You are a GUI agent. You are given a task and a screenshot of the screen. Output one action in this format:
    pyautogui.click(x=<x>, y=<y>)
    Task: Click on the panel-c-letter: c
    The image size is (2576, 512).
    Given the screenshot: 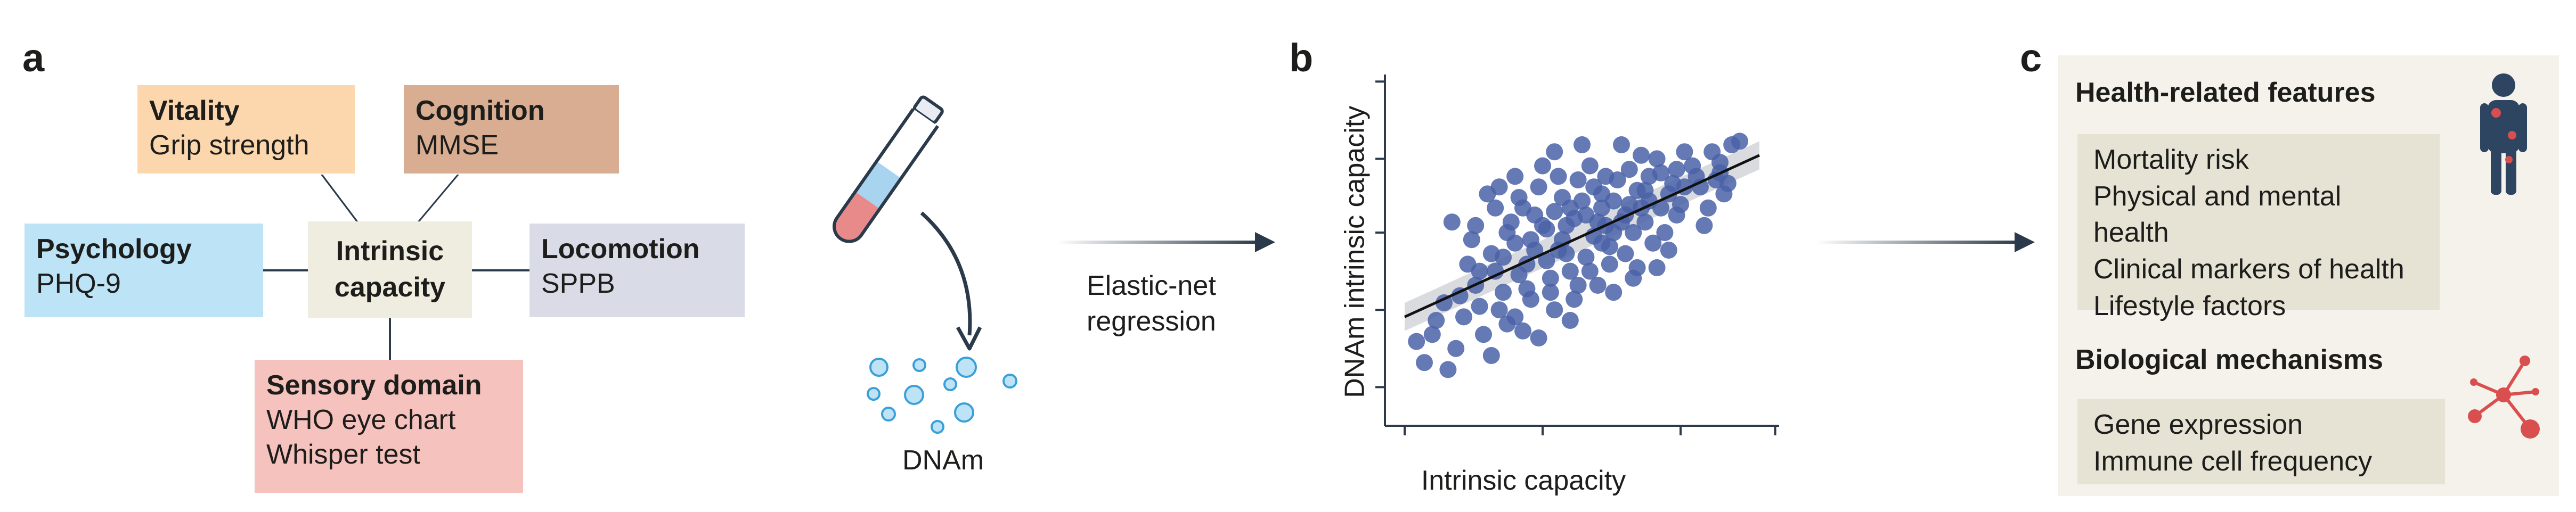 What is the action you would take?
    pyautogui.click(x=2031, y=58)
    